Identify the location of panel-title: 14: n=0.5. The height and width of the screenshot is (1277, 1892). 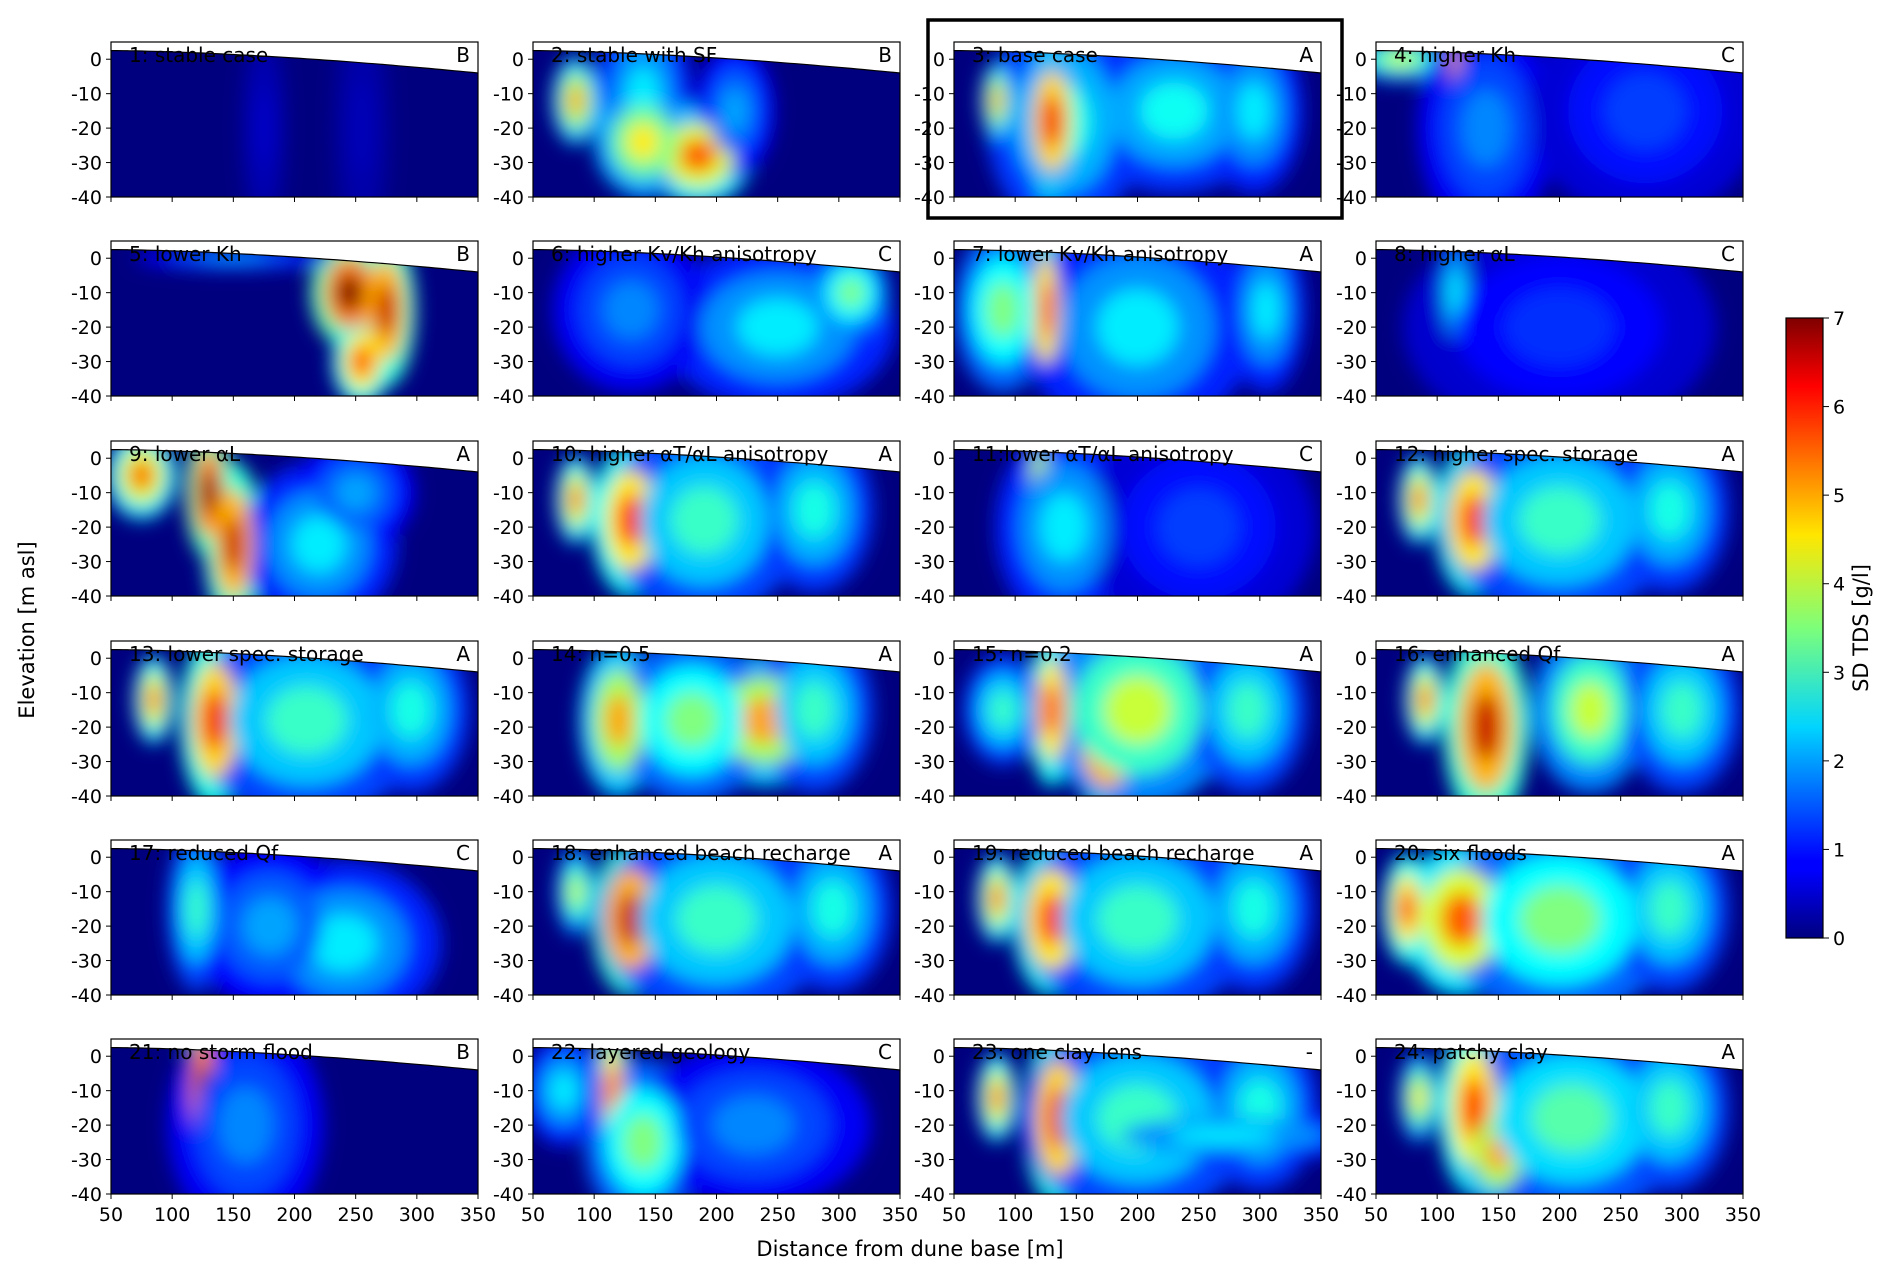
(601, 654).